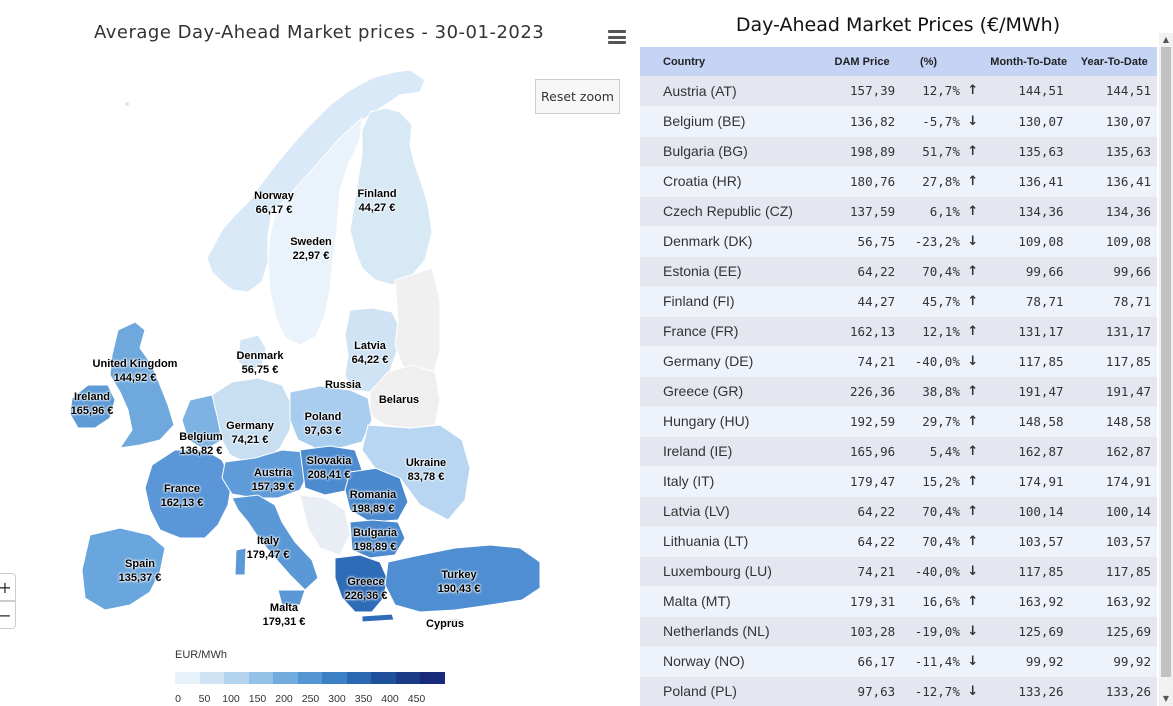 Image resolution: width=1173 pixels, height=706 pixels. What do you see at coordinates (377, 201) in the screenshot?
I see `map-label-finland: Finland 44,27 €` at bounding box center [377, 201].